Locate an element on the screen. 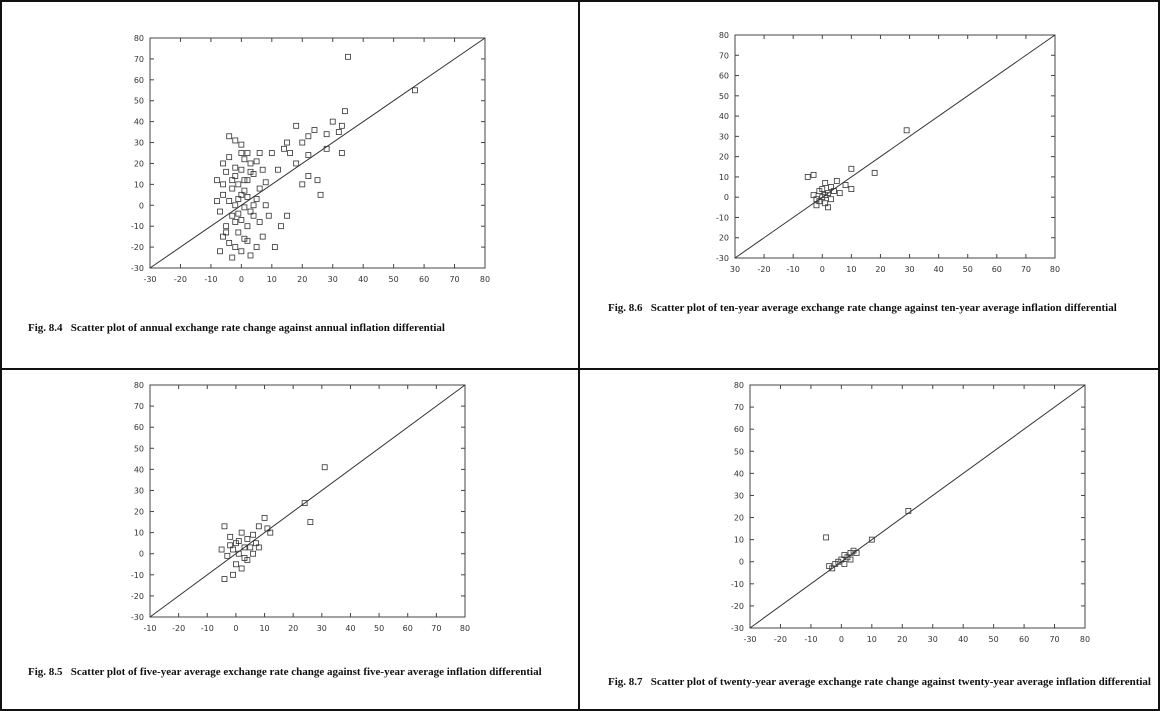  figure-label: Fig. 8.7 is located at coordinates (625, 682).